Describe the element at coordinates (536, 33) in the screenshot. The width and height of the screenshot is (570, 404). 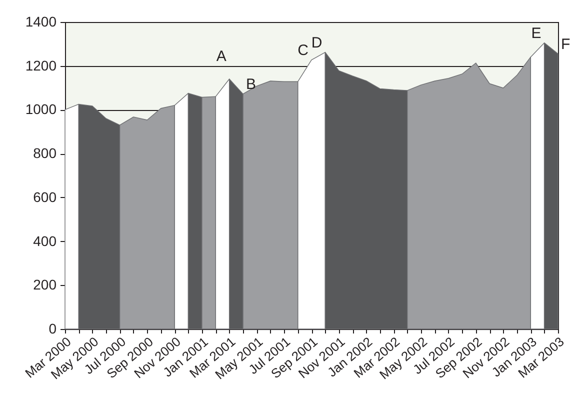
I see `annotation: E` at that location.